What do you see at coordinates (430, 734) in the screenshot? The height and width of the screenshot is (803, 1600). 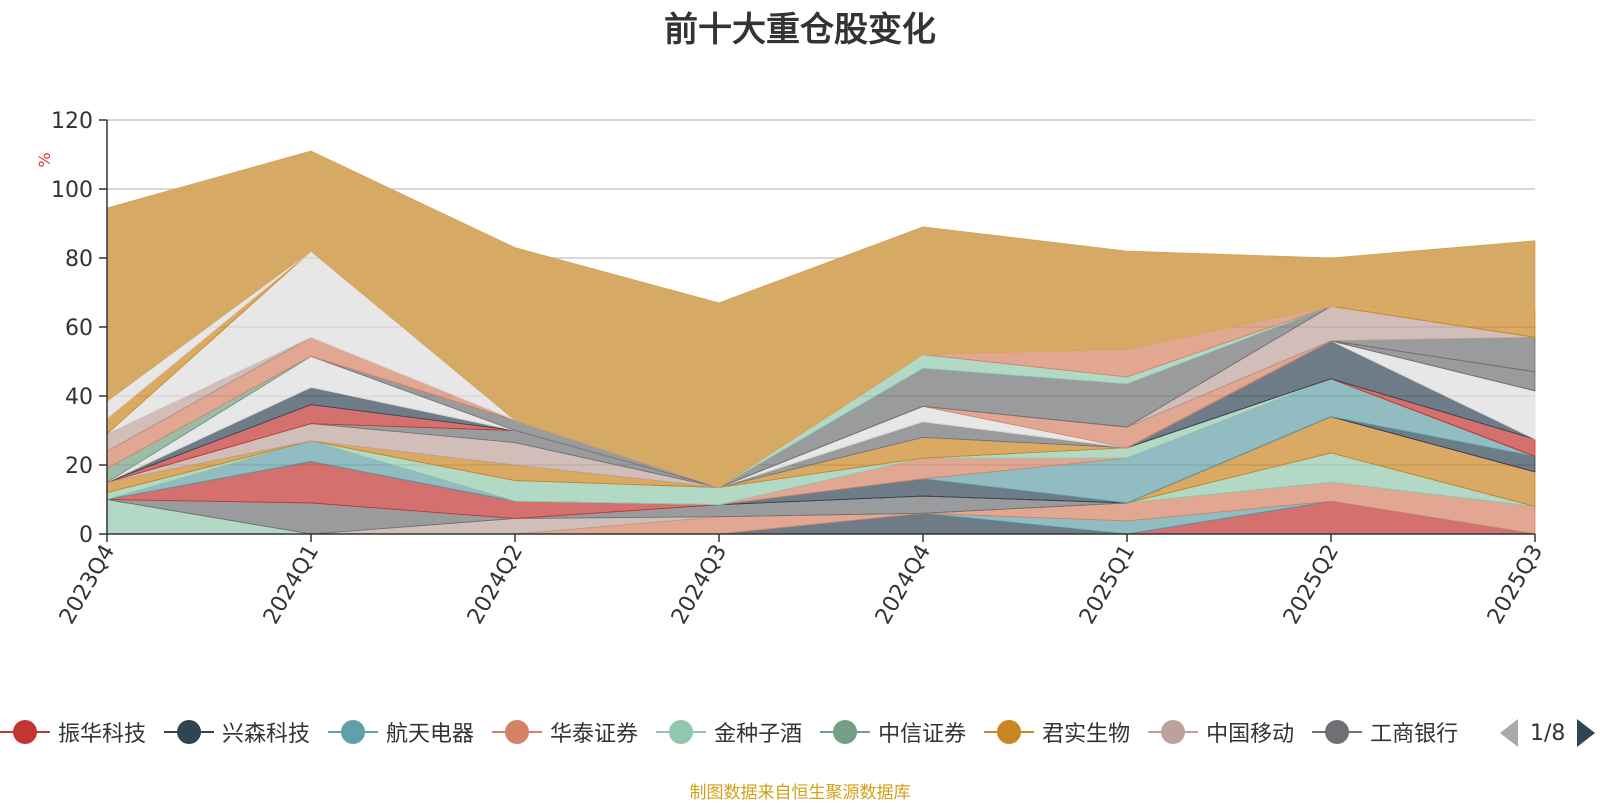 I see `legend-label: 航天电器` at bounding box center [430, 734].